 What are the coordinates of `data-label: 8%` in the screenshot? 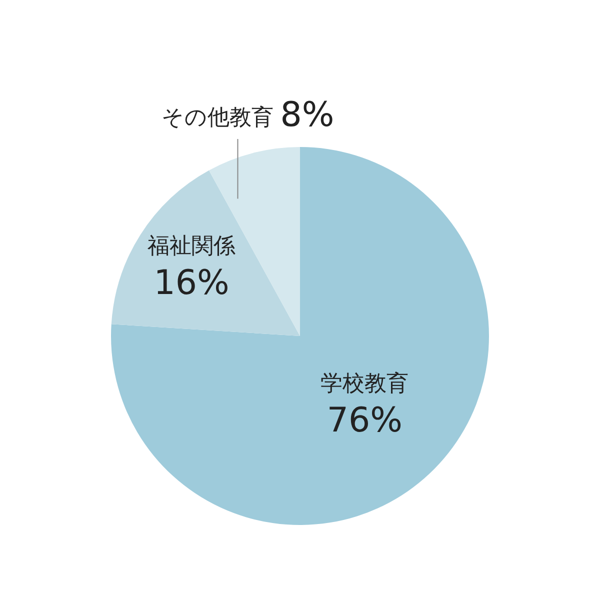 It's located at (307, 114).